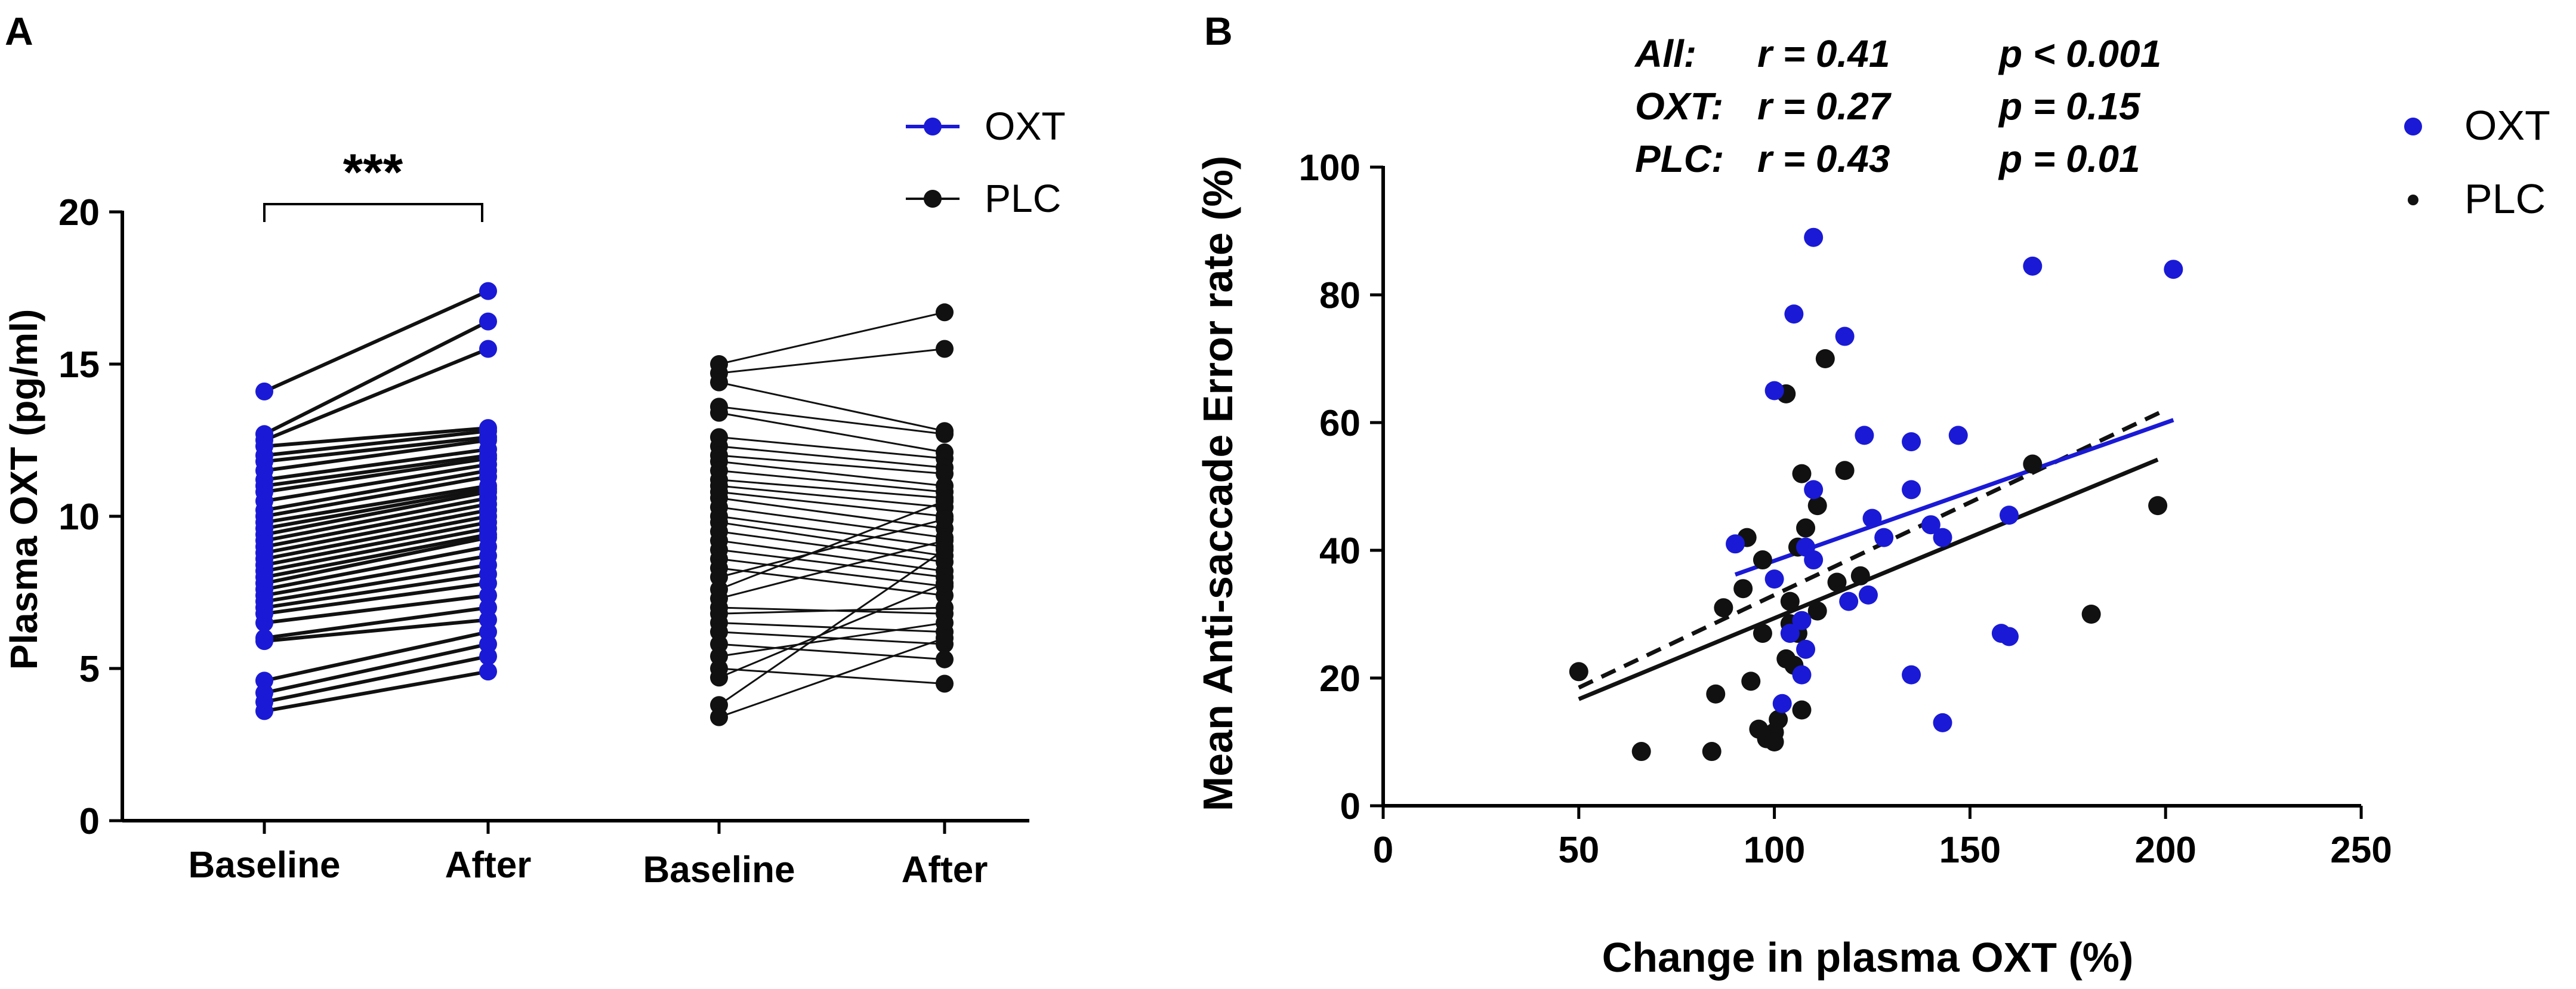  What do you see at coordinates (1340, 552) in the screenshot?
I see `y-tick-label: 40` at bounding box center [1340, 552].